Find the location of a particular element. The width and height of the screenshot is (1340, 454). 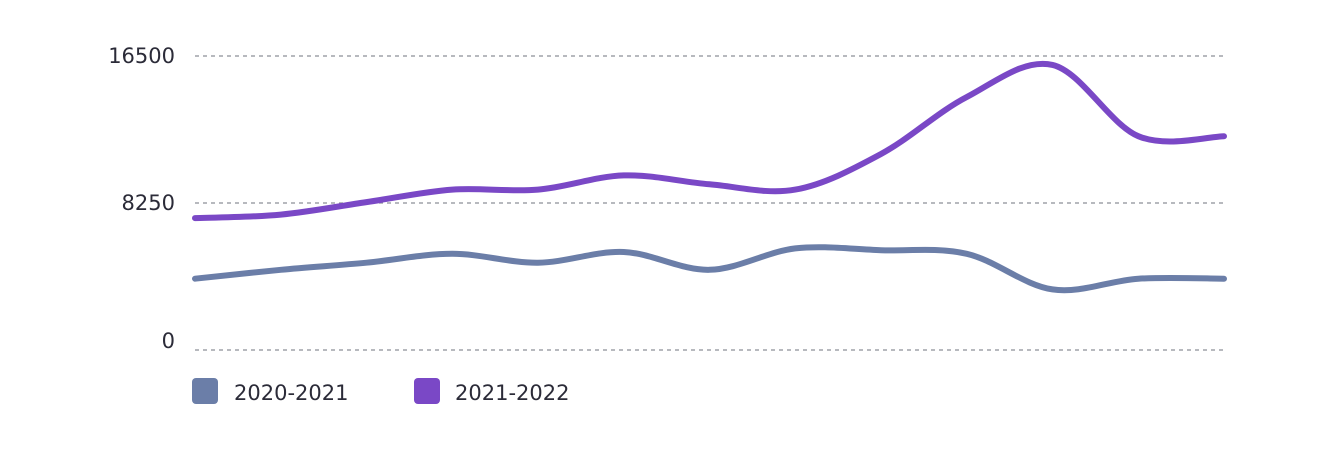

legend: 2020-2021 2021-2022 is located at coordinates (380, 391).